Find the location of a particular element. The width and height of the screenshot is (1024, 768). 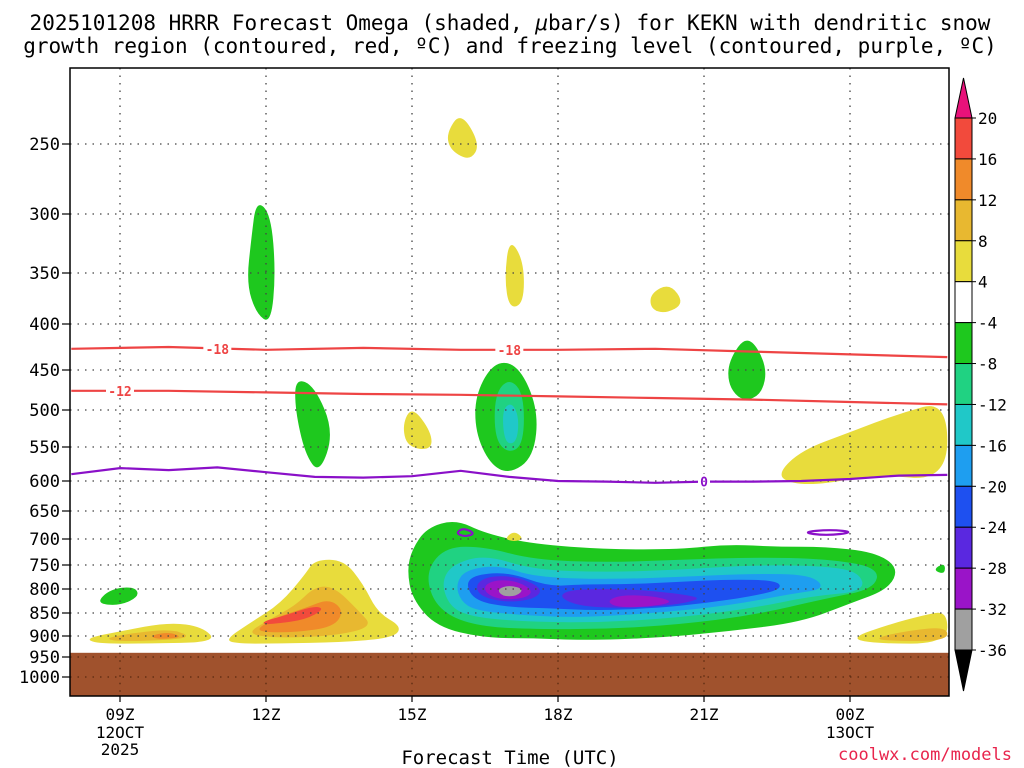

y-tick-label: 650 is located at coordinates (44, 512).